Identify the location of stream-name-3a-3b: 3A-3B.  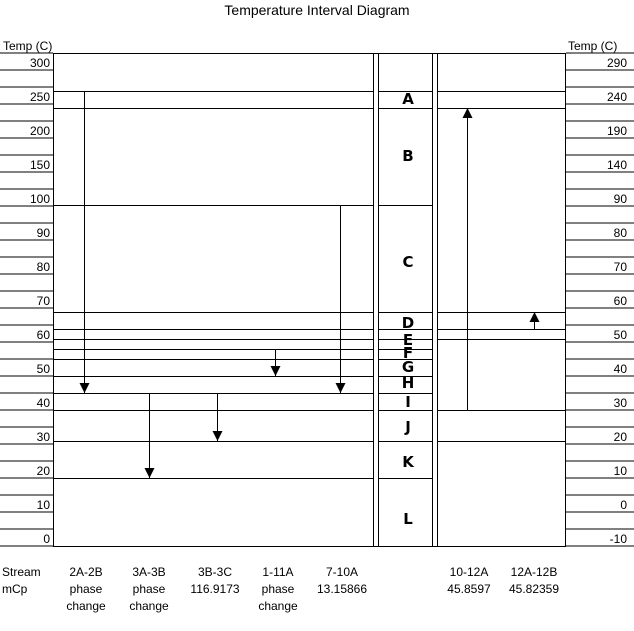
(149, 572).